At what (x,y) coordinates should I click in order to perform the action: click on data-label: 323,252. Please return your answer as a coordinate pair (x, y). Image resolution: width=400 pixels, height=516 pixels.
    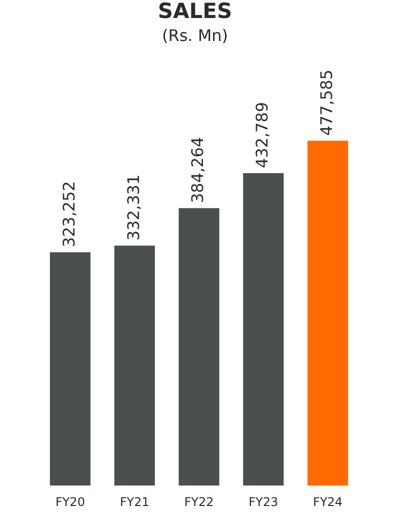
    Looking at the image, I should click on (68, 214).